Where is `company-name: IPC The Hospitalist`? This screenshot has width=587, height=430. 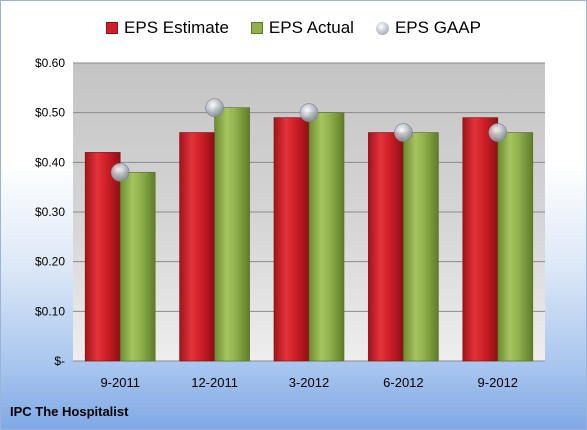 company-name: IPC The Hospitalist is located at coordinates (69, 411).